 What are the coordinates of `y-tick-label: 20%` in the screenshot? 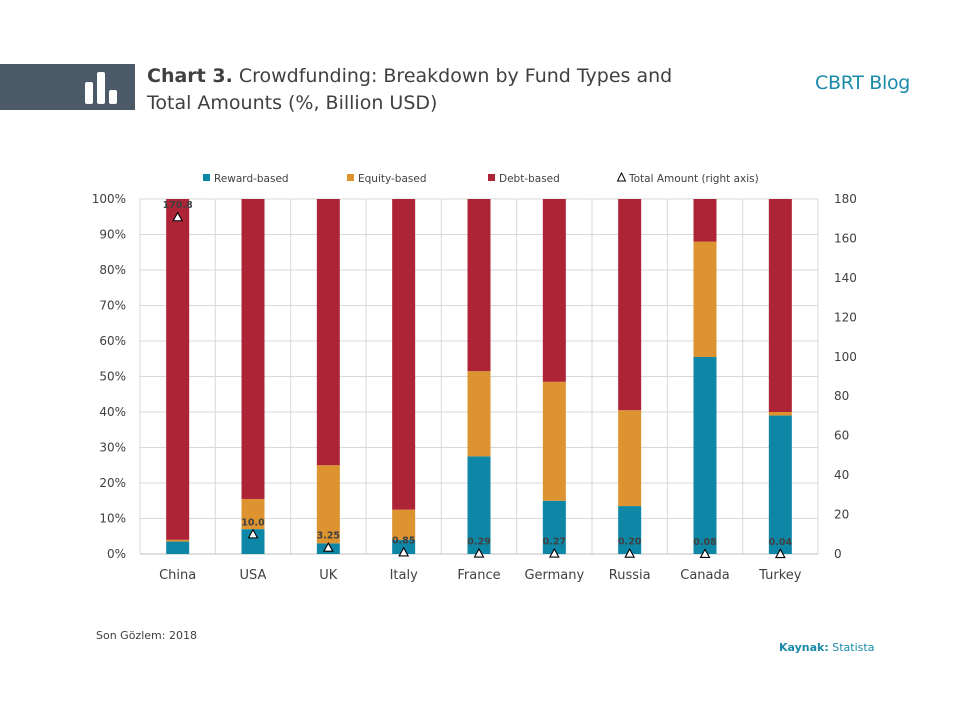 It's located at (112, 483).